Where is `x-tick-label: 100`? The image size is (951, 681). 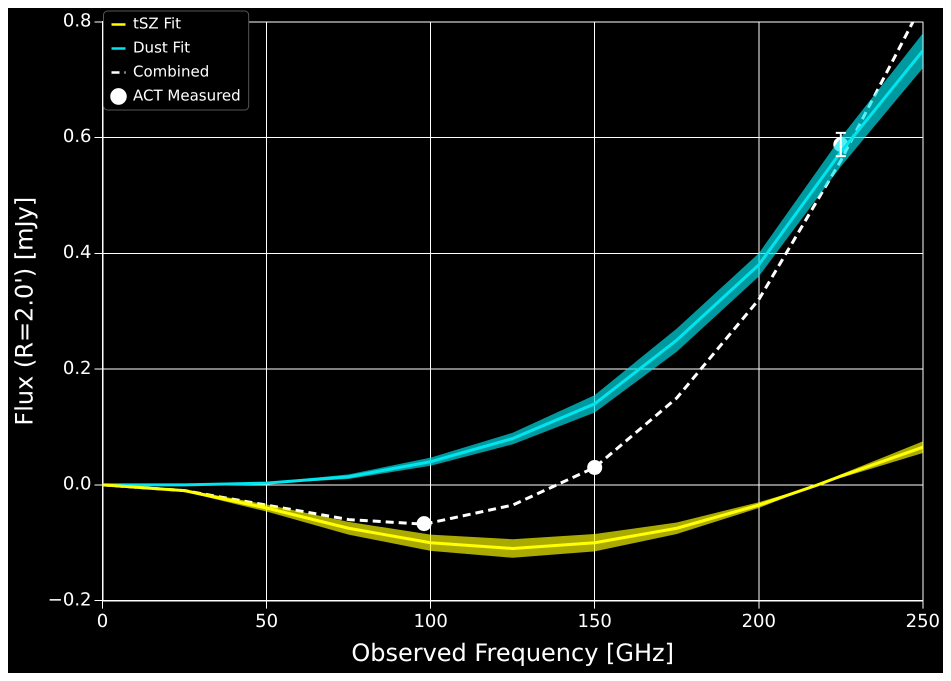
x-tick-label: 100 is located at coordinates (430, 621).